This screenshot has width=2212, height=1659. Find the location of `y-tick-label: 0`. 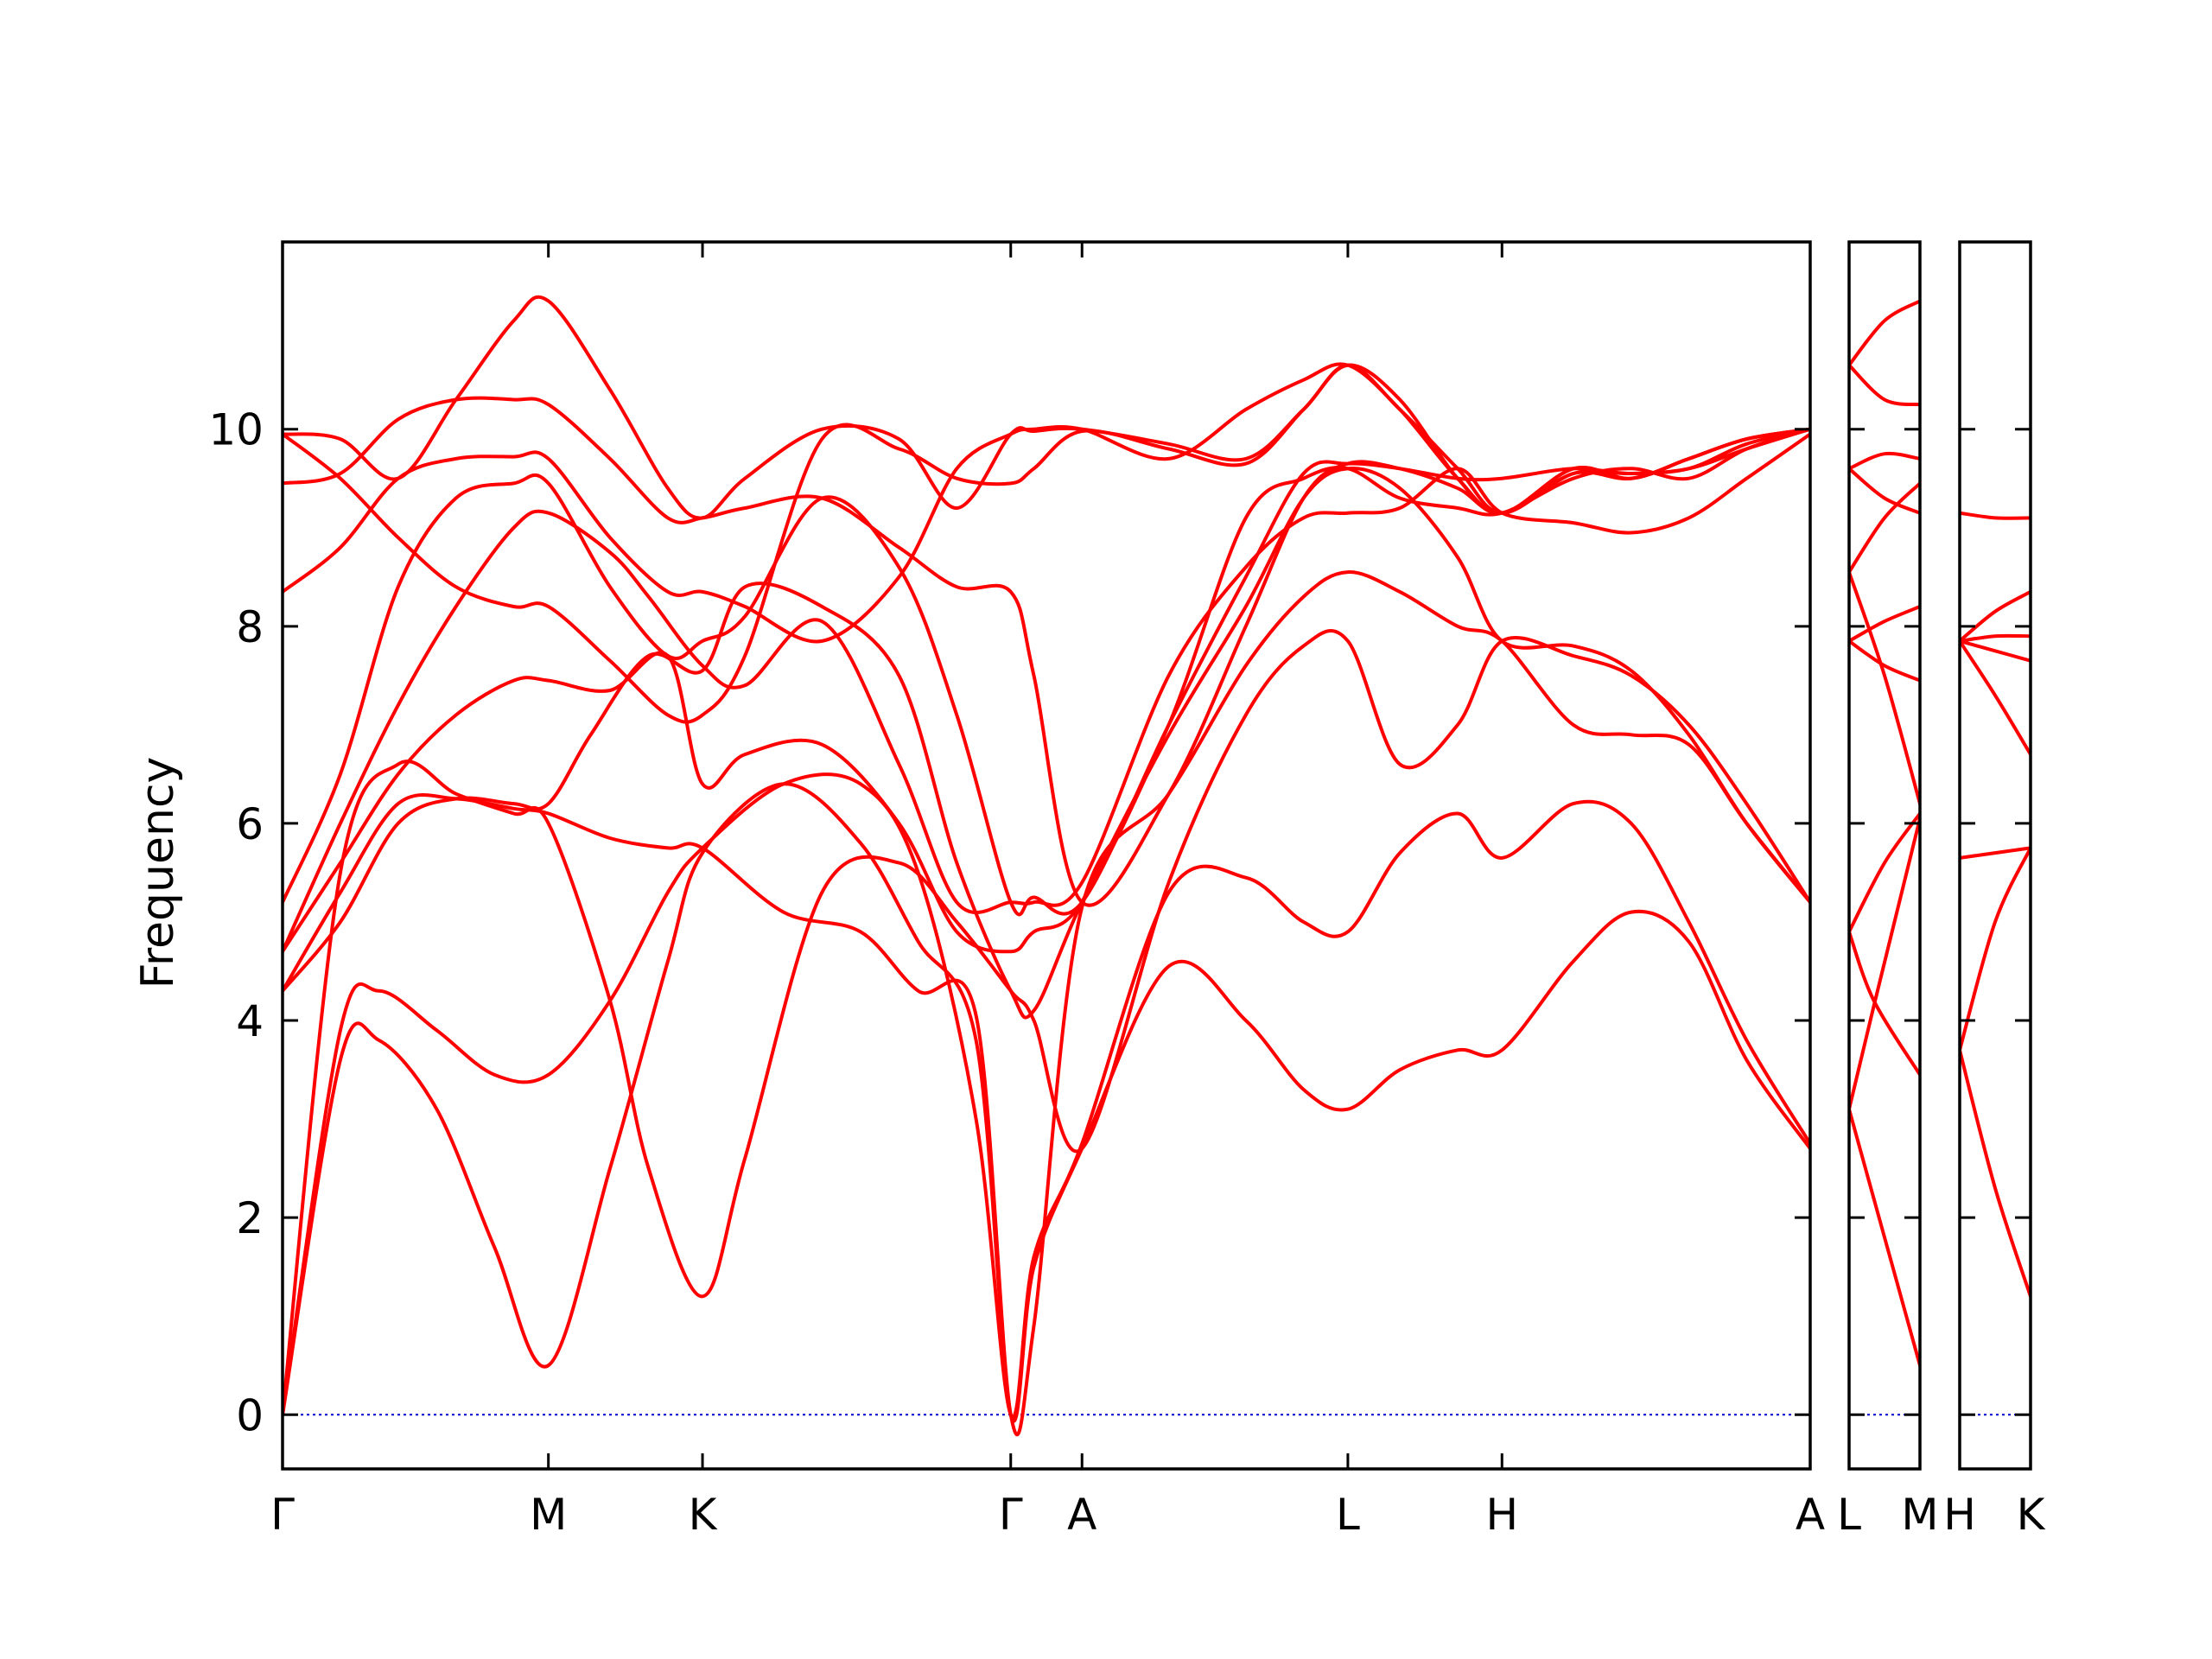

y-tick-label: 0 is located at coordinates (250, 1415).